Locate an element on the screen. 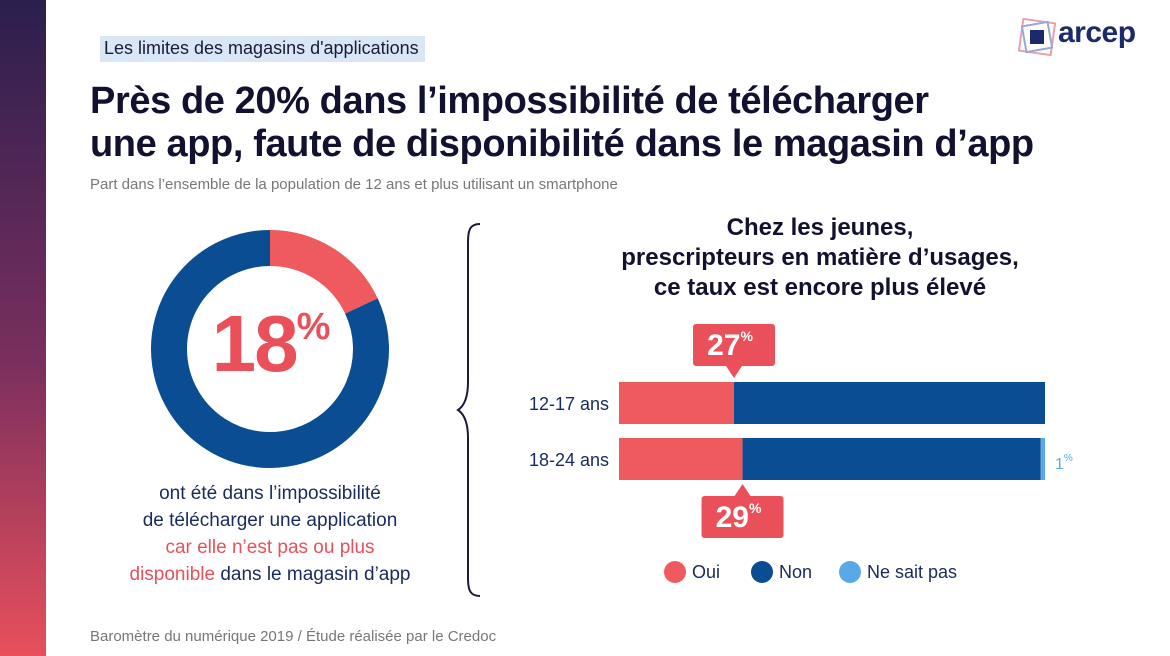 The width and height of the screenshot is (1170, 656). chart-title-line-2: prescripteurs en matière d’usages, is located at coordinates (820, 257).